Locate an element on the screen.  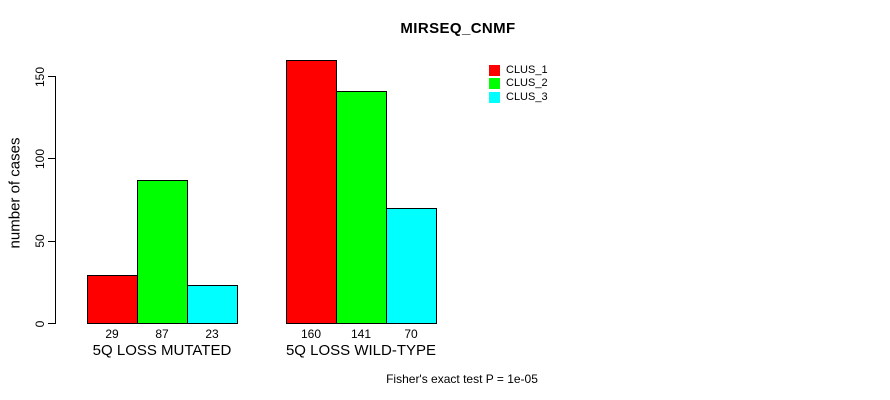
bar-clus-2-5q-loss-wild-type is located at coordinates (361, 207).